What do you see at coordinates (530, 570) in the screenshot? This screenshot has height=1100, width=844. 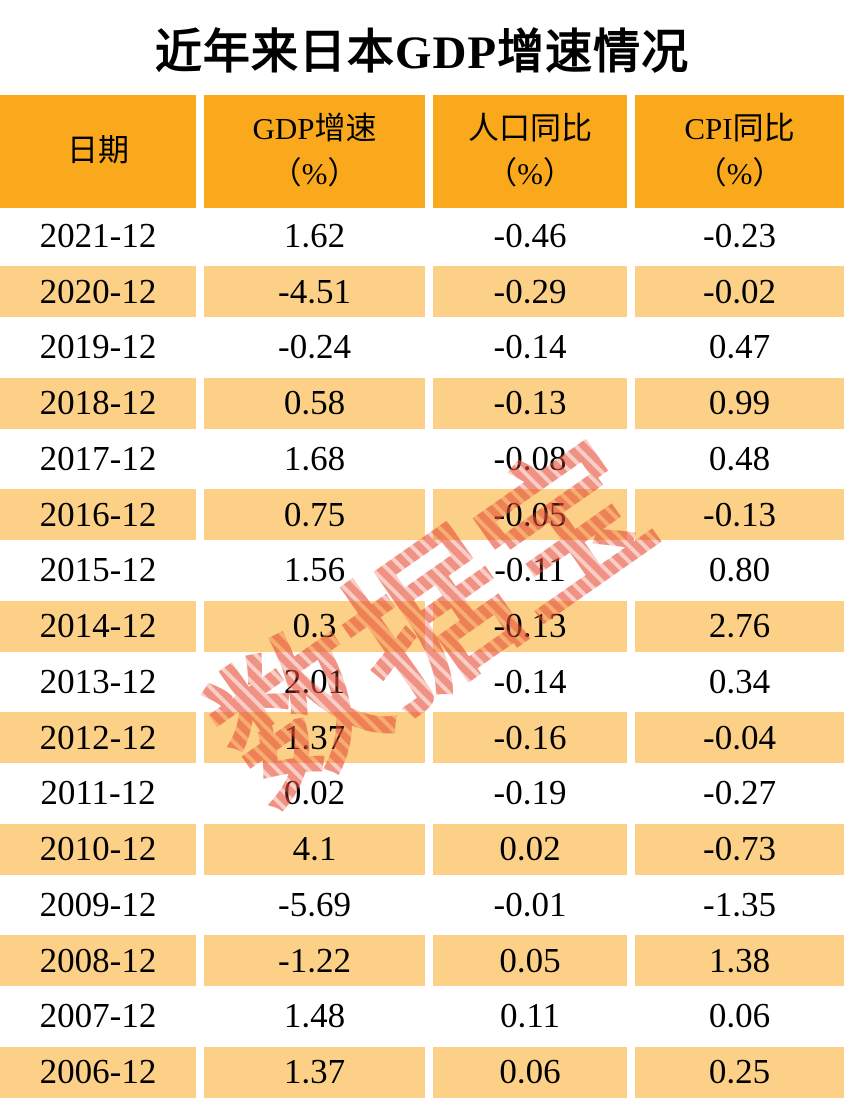 I see `population-cell: -0.11` at bounding box center [530, 570].